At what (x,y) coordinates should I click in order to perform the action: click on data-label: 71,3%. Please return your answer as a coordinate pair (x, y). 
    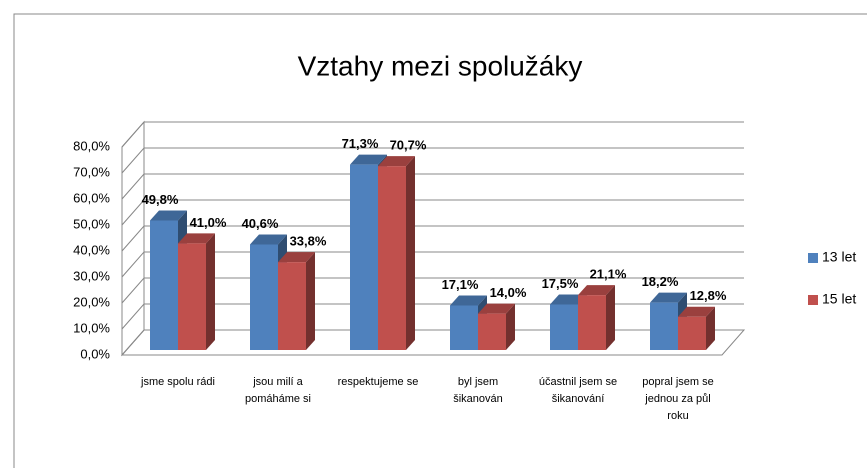
    Looking at the image, I should click on (360, 143).